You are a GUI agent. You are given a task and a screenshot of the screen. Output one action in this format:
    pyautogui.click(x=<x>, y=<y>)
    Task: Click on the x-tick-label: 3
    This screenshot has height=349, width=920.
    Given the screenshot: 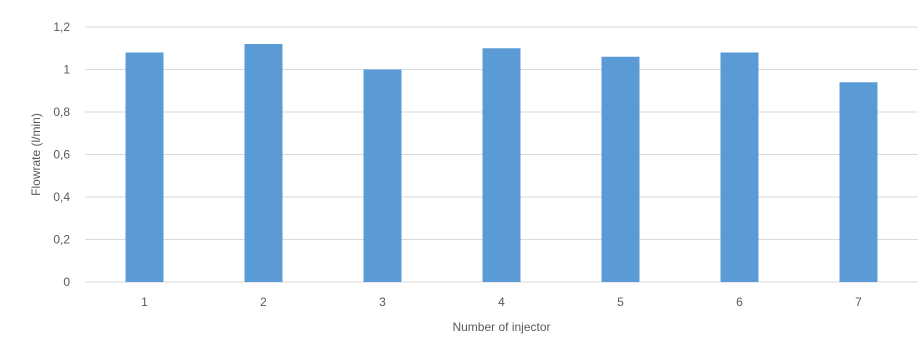 What is the action you would take?
    pyautogui.click(x=382, y=302)
    